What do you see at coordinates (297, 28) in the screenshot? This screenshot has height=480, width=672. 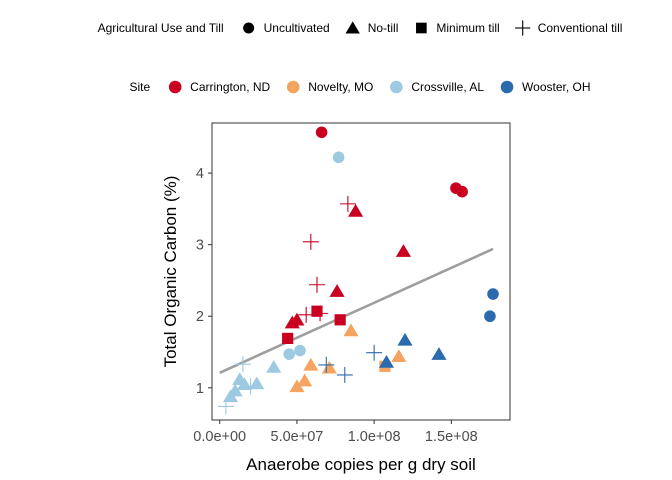 I see `legend-label: Uncultivated` at bounding box center [297, 28].